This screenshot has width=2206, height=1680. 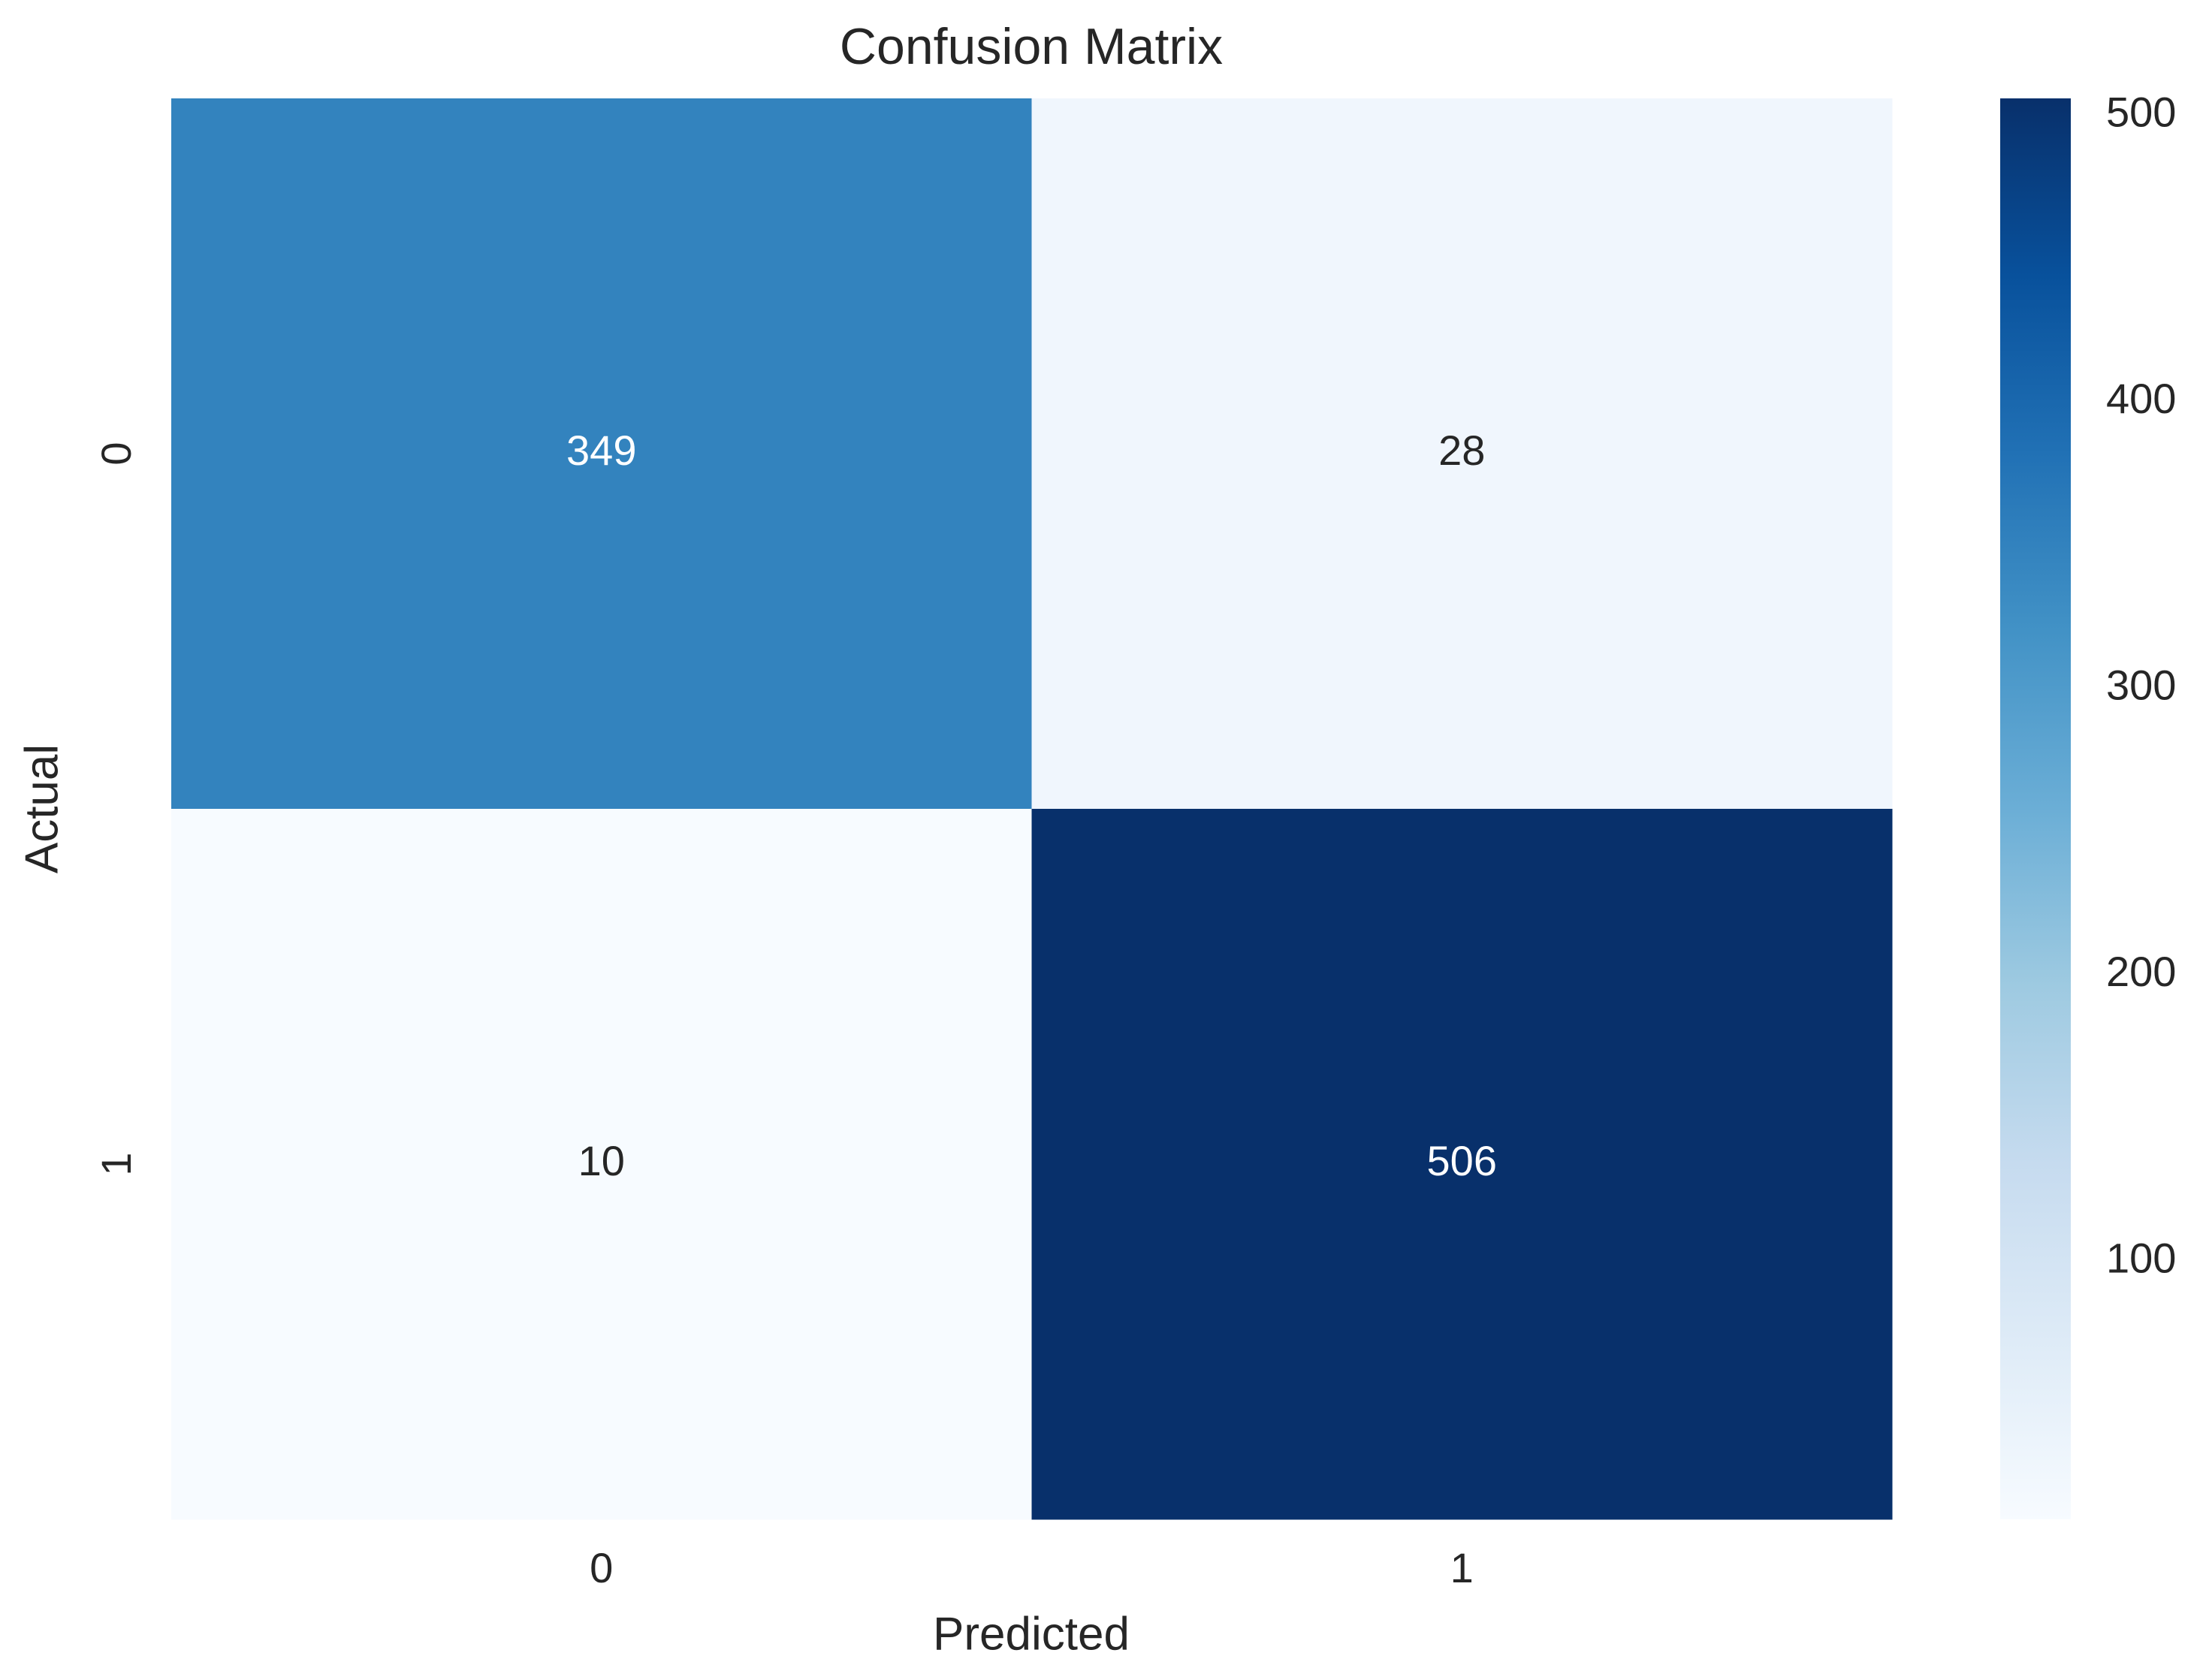 I want to click on colorbar-tick-label: 500, so click(x=2141, y=112).